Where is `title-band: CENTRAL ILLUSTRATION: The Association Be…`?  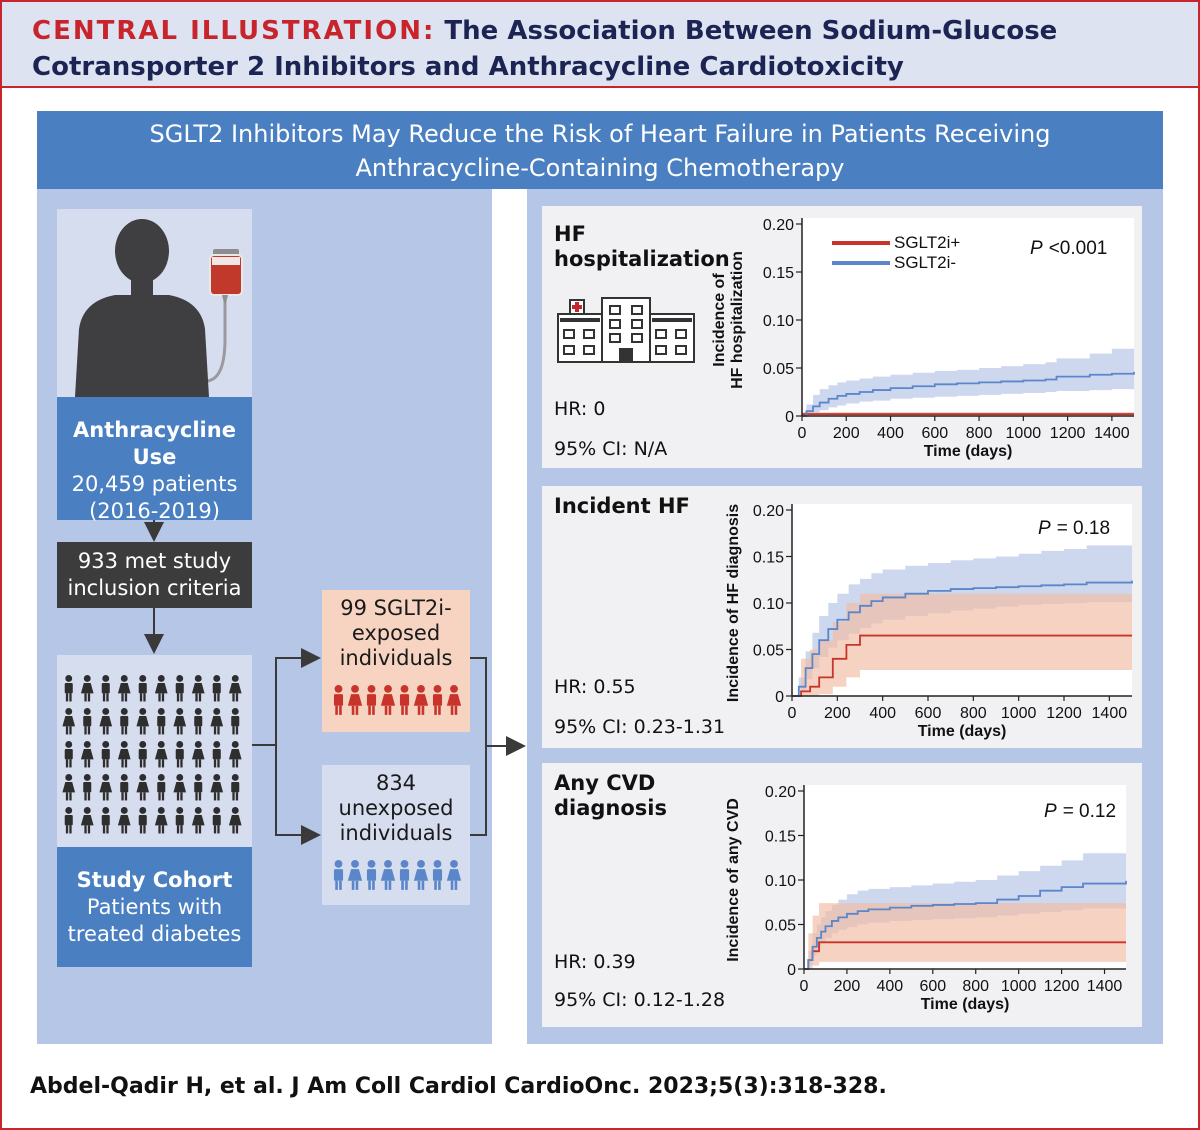 title-band: CENTRAL ILLUSTRATION: The Association Be… is located at coordinates (600, 45).